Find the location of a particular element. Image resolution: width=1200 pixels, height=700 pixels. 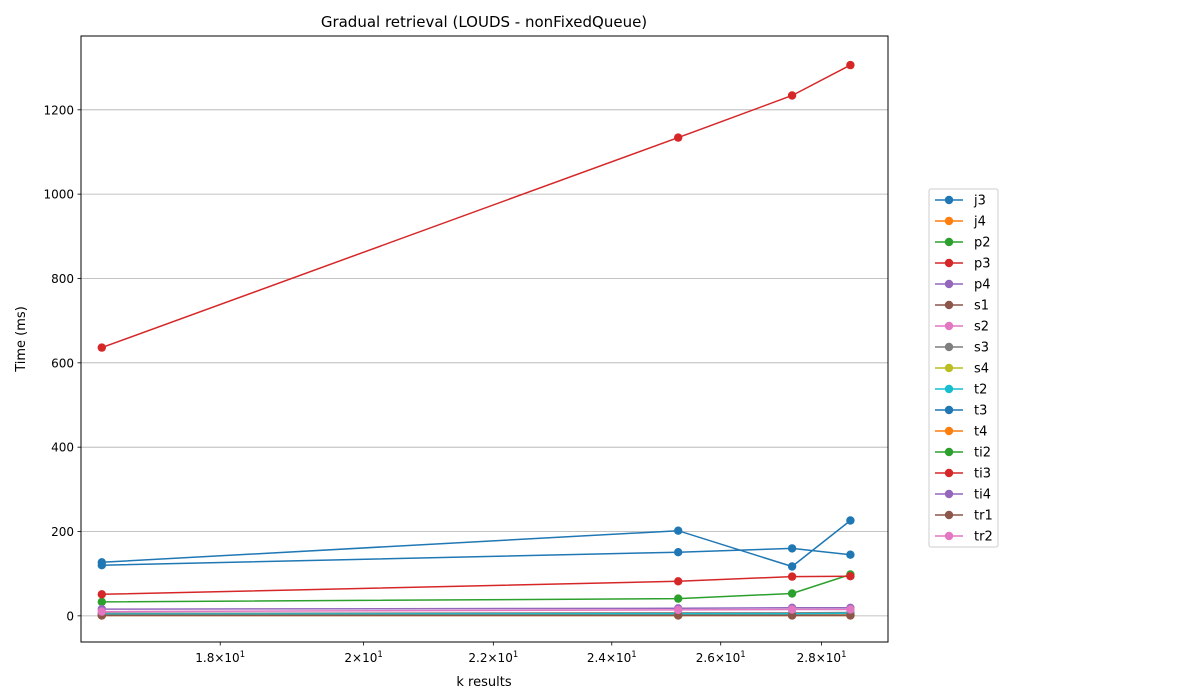

x-axis-ticks: 1.8×101 2×10¹ 2.2×101 2.4×101 2.6×101 2.8×101 is located at coordinates (521, 653).